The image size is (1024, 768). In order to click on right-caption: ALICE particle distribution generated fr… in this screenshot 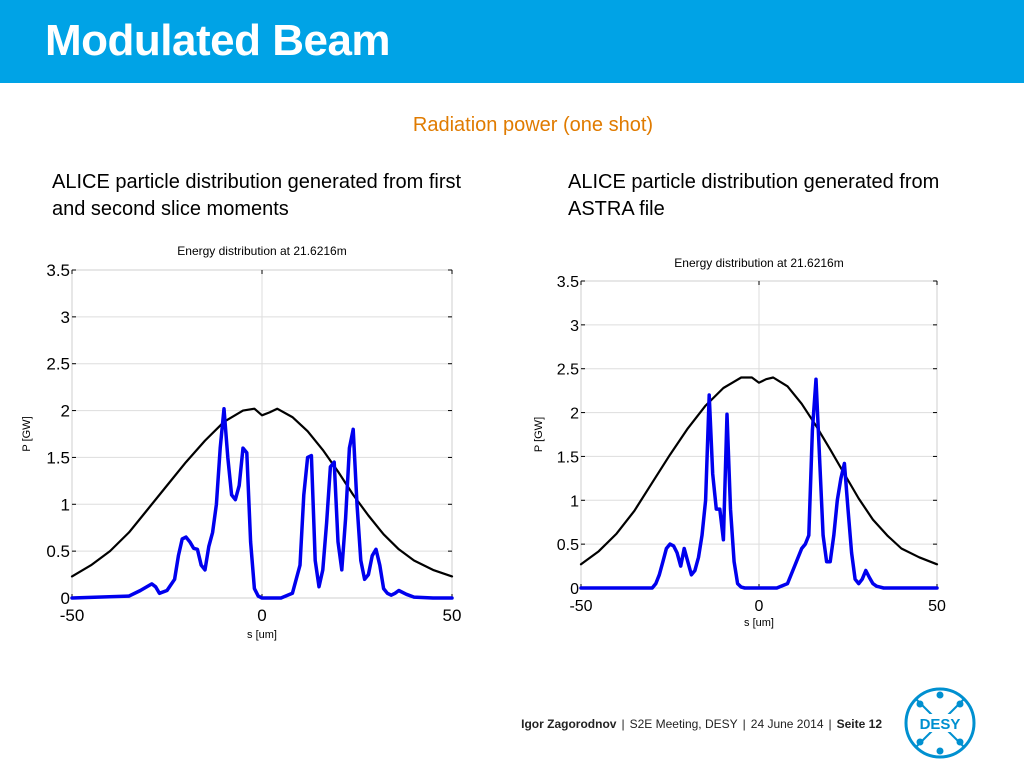, I will do `click(754, 195)`.